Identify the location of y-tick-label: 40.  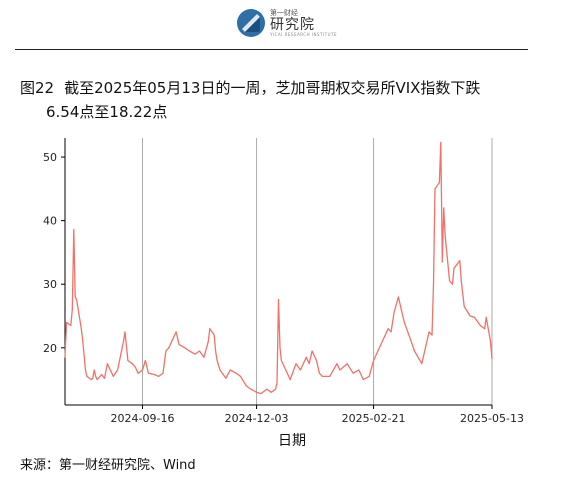
(50, 221).